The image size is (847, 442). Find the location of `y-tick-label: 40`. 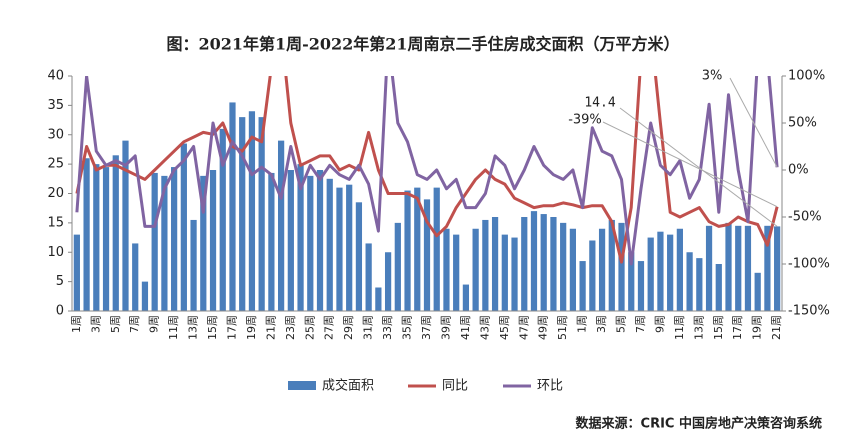

y-tick-label: 40 is located at coordinates (55, 76).